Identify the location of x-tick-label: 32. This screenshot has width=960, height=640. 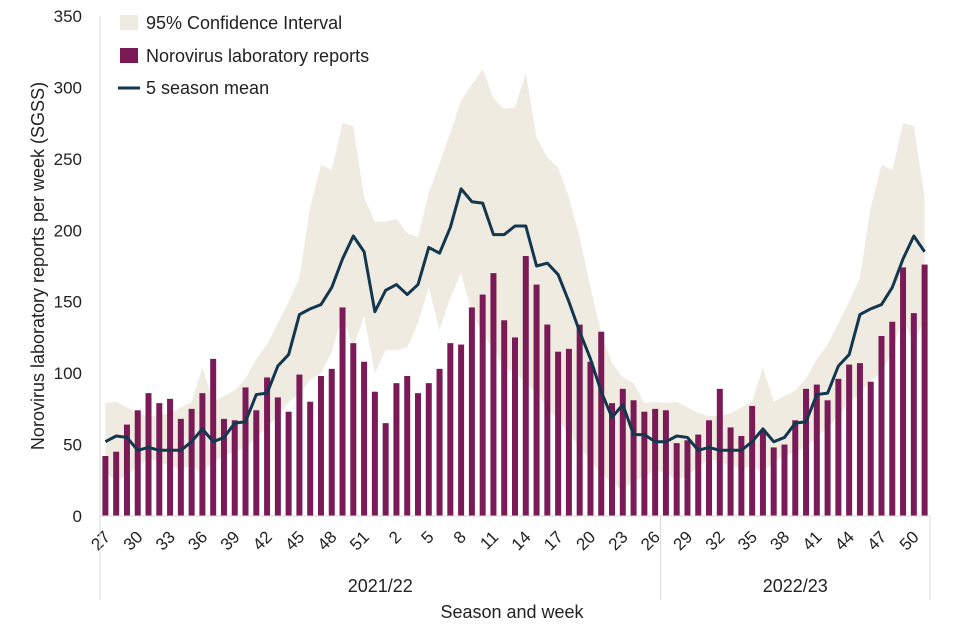
(715, 540).